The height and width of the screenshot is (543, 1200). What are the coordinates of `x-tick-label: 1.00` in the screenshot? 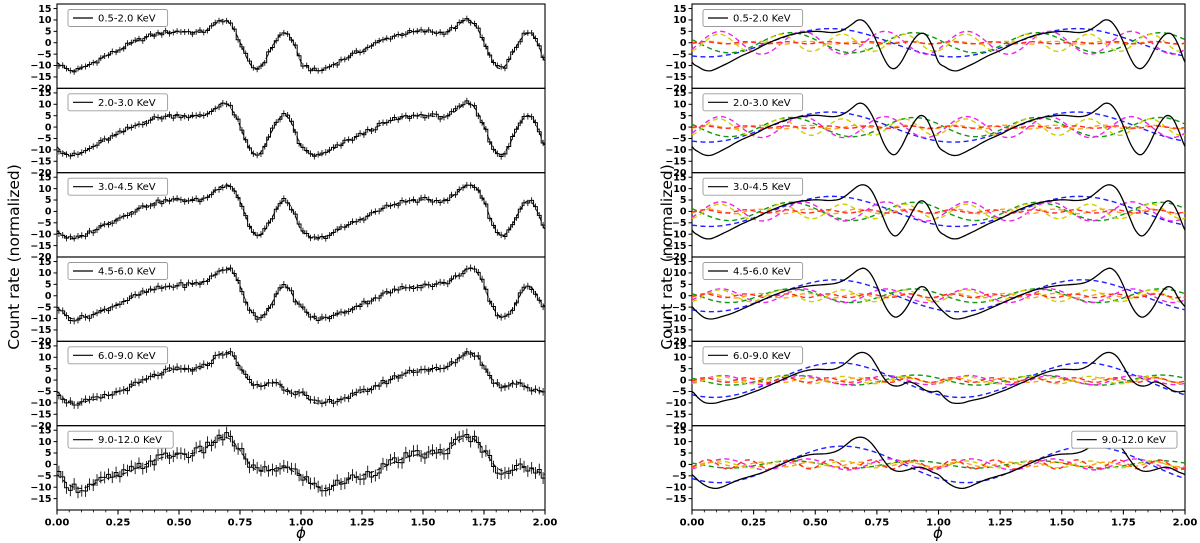 It's located at (301, 523).